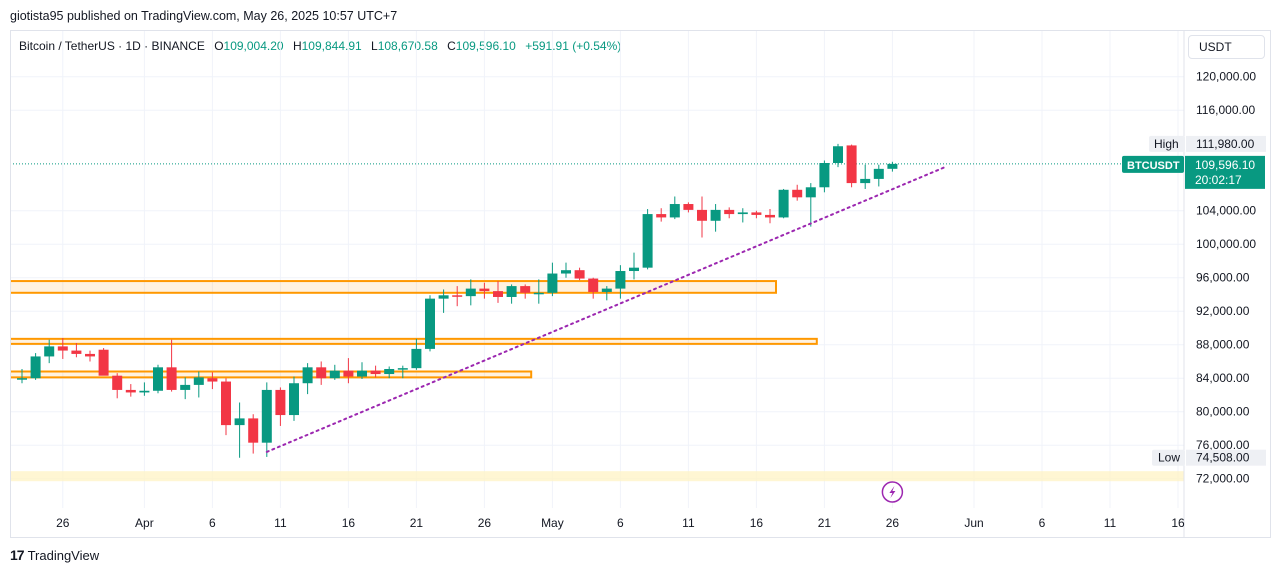 Image resolution: width=1280 pixels, height=575 pixels. What do you see at coordinates (573, 46) in the screenshot?
I see `change-value: +591.91 (+0.54%)` at bounding box center [573, 46].